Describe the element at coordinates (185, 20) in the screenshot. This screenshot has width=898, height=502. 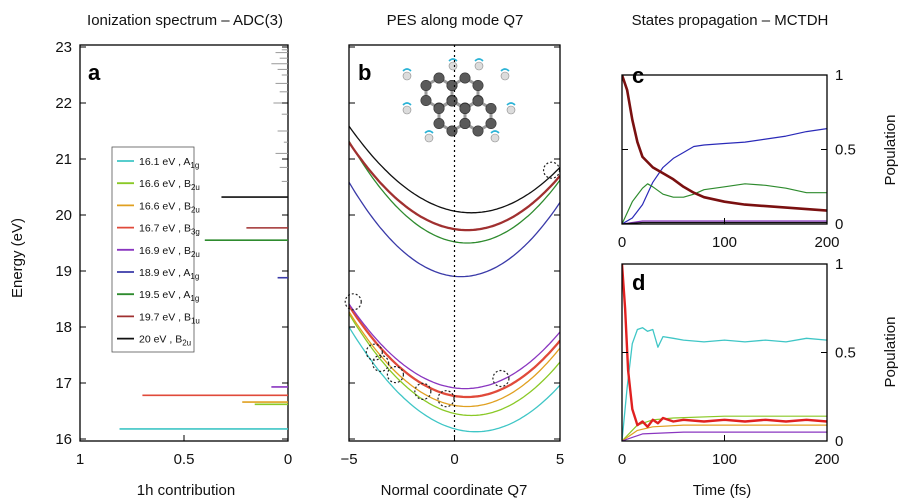
I see `panel-a-title: Ionization spectrum – ADC(3)` at that location.